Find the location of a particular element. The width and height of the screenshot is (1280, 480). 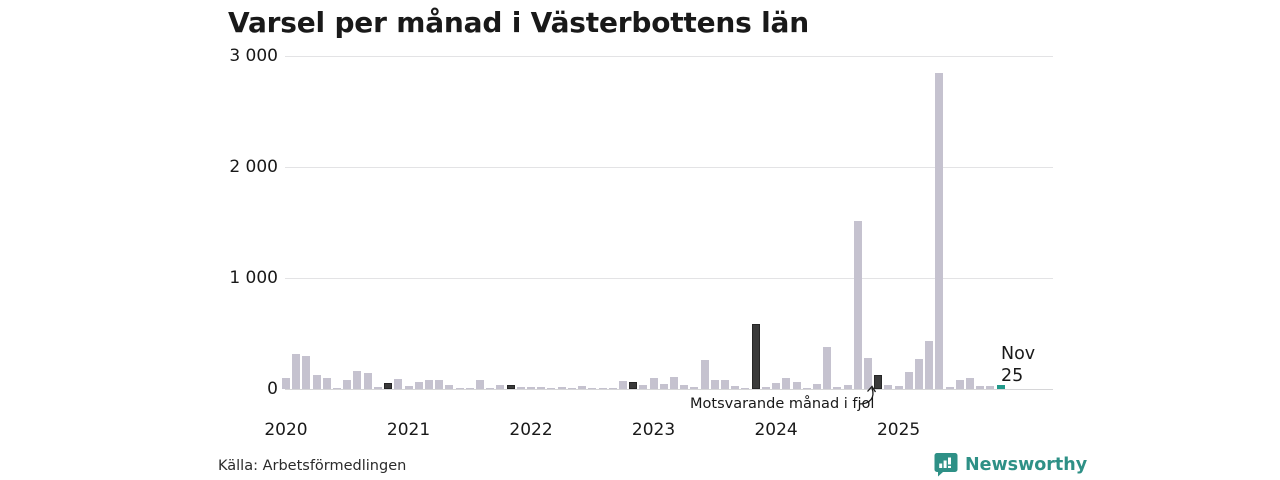

newsworthy-branding: Newsworthy is located at coordinates (1010, 464).